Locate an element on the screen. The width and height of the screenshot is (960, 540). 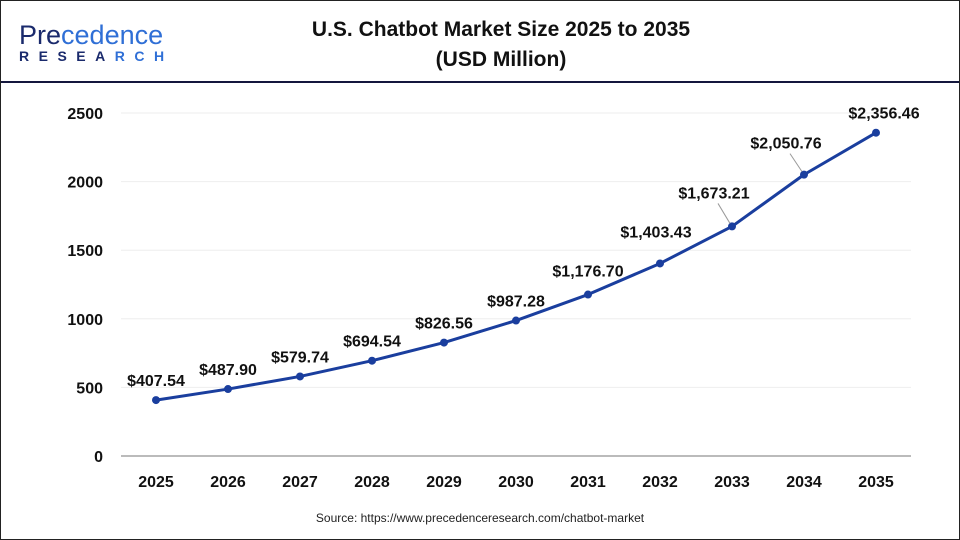
data-label: $826.56 is located at coordinates (444, 324).